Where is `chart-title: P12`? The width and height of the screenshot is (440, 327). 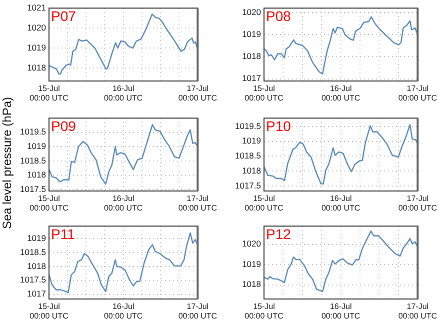 chart-title: P12 is located at coordinates (279, 234).